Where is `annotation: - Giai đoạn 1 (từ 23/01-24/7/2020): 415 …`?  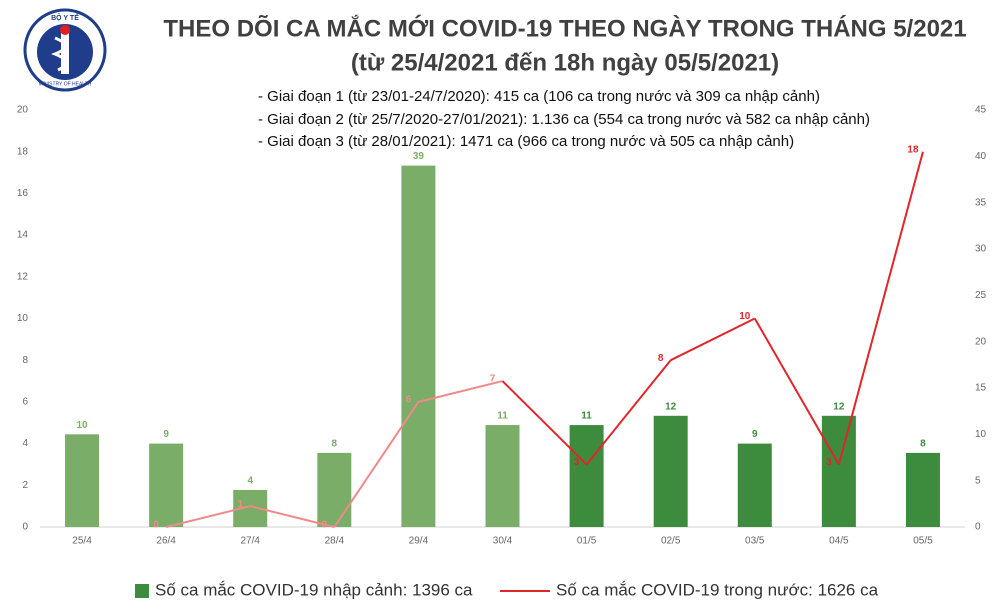 annotation: - Giai đoạn 1 (từ 23/01-24/7/2020): 415 … is located at coordinates (539, 96).